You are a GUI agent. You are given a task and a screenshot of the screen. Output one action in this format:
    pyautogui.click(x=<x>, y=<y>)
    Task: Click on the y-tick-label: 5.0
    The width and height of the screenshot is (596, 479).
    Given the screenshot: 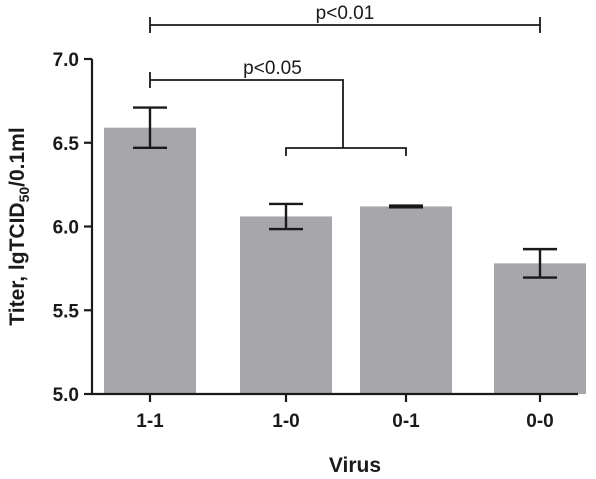 What is the action you would take?
    pyautogui.click(x=66, y=395)
    